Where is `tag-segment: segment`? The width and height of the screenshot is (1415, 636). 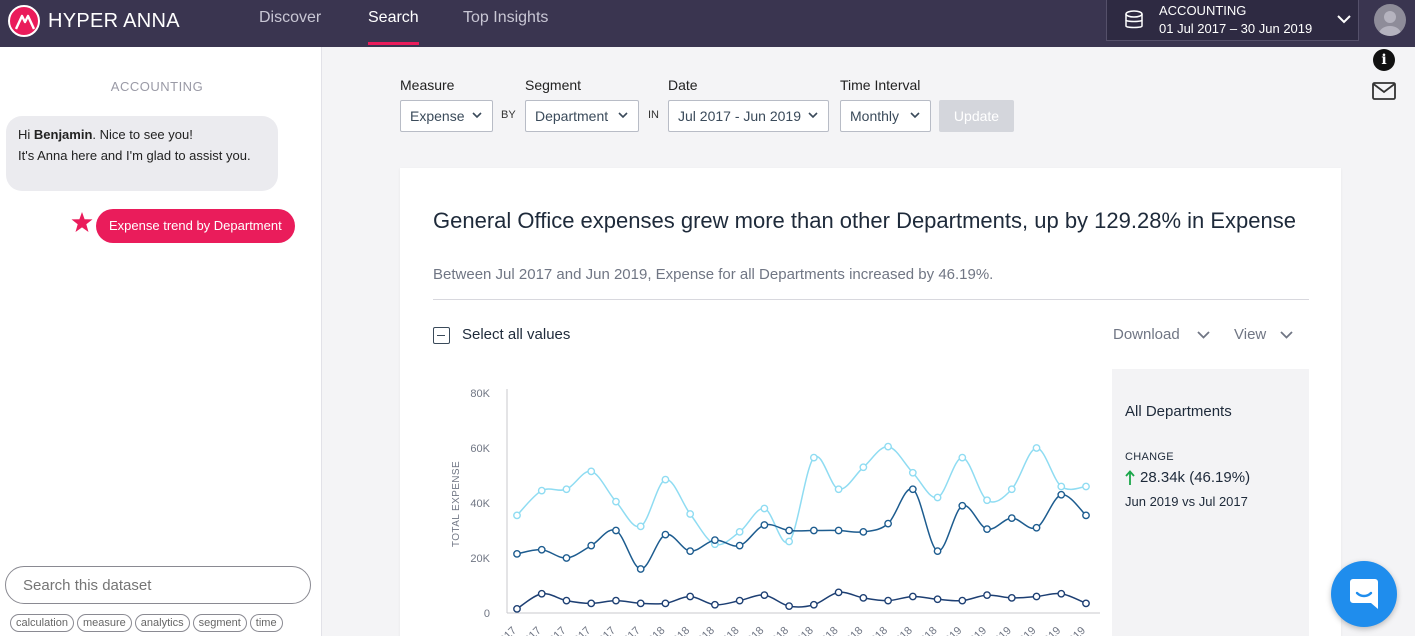 tag-segment: segment is located at coordinates (219, 623).